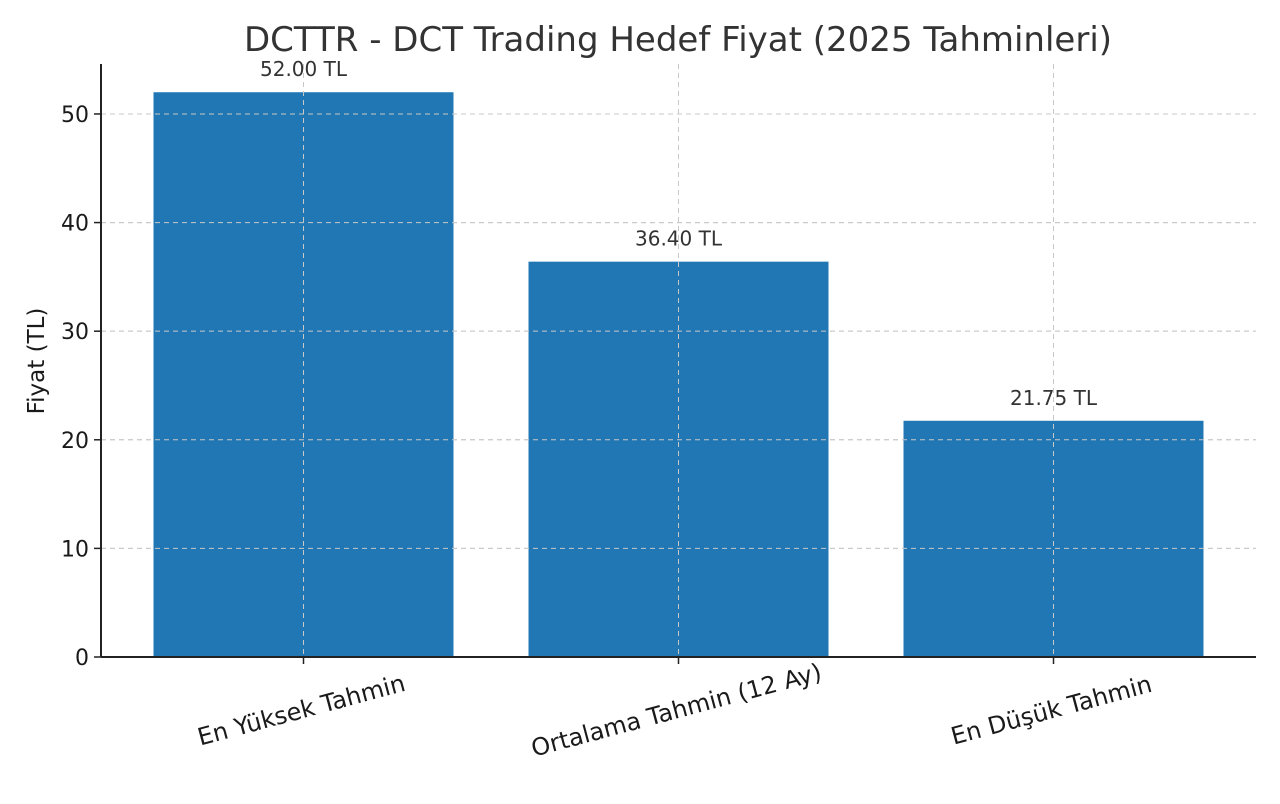 This screenshot has width=1280, height=804. What do you see at coordinates (302, 710) in the screenshot?
I see `x-category-label: En Yüksek Tahmin` at bounding box center [302, 710].